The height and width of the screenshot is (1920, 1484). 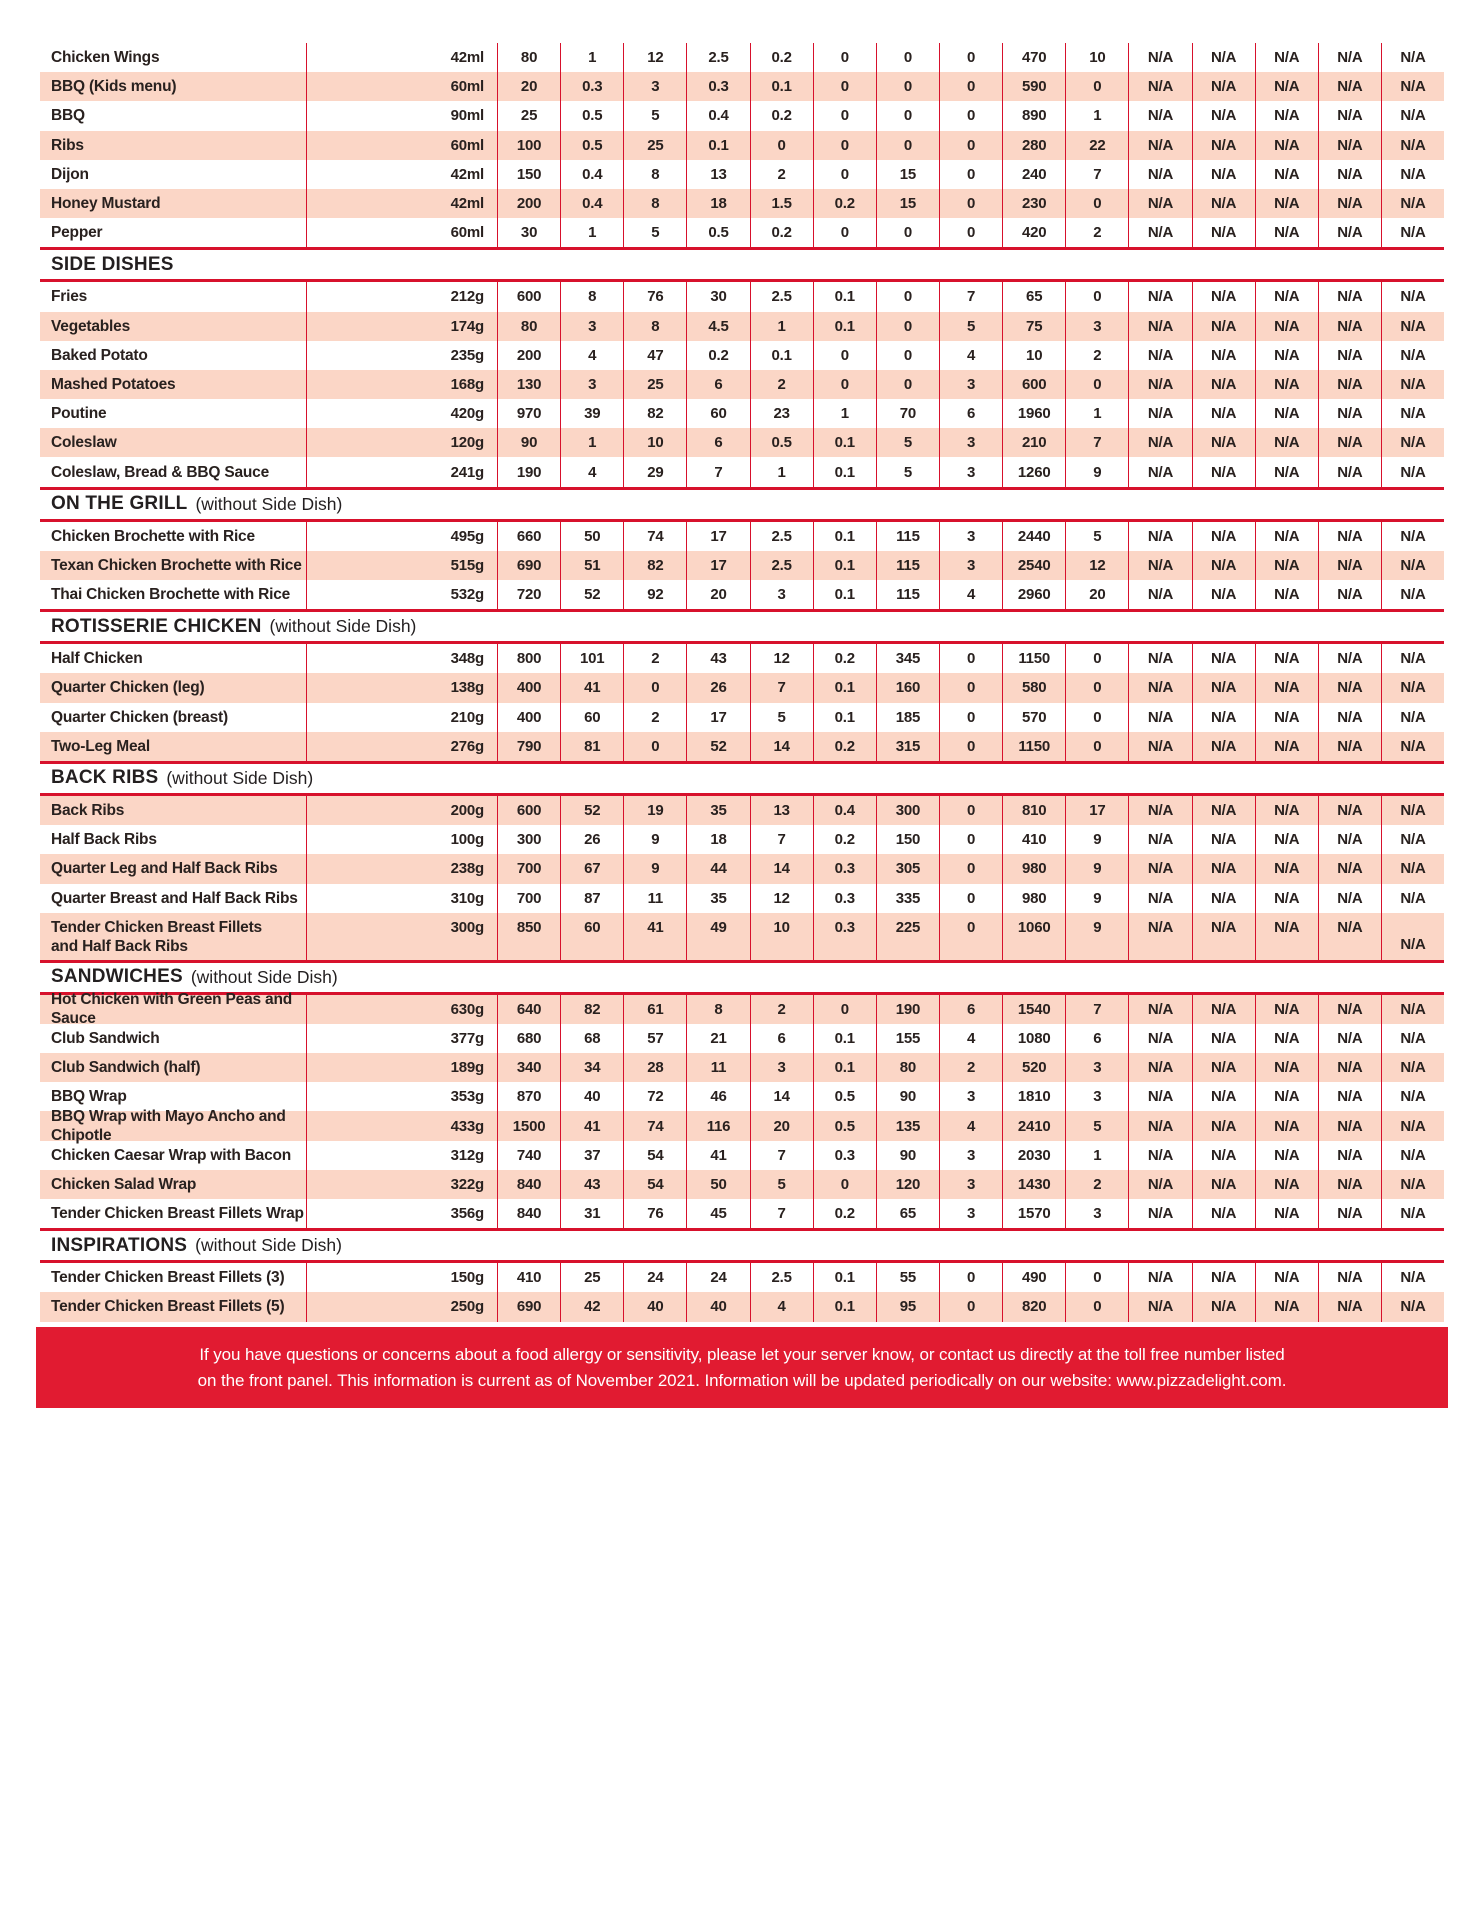 I want to click on value-cell: 61, so click(x=654, y=1009).